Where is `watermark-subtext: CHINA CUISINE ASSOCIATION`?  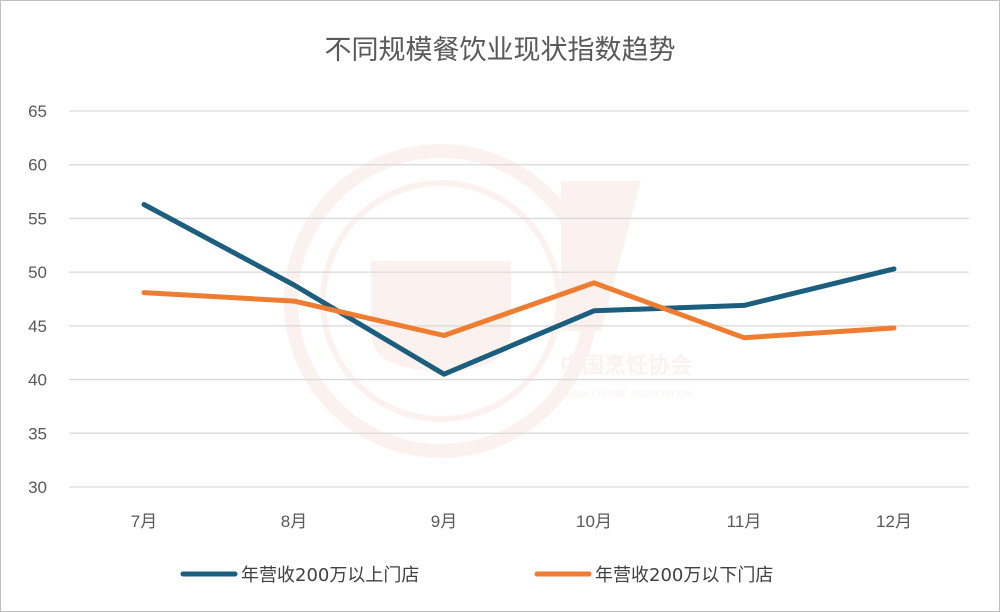 watermark-subtext: CHINA CUISINE ASSOCIATION is located at coordinates (626, 395).